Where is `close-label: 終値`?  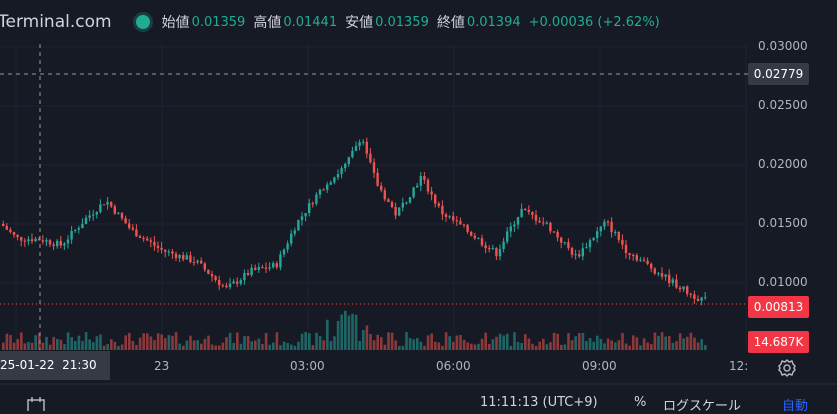
close-label: 終値 is located at coordinates (450, 23).